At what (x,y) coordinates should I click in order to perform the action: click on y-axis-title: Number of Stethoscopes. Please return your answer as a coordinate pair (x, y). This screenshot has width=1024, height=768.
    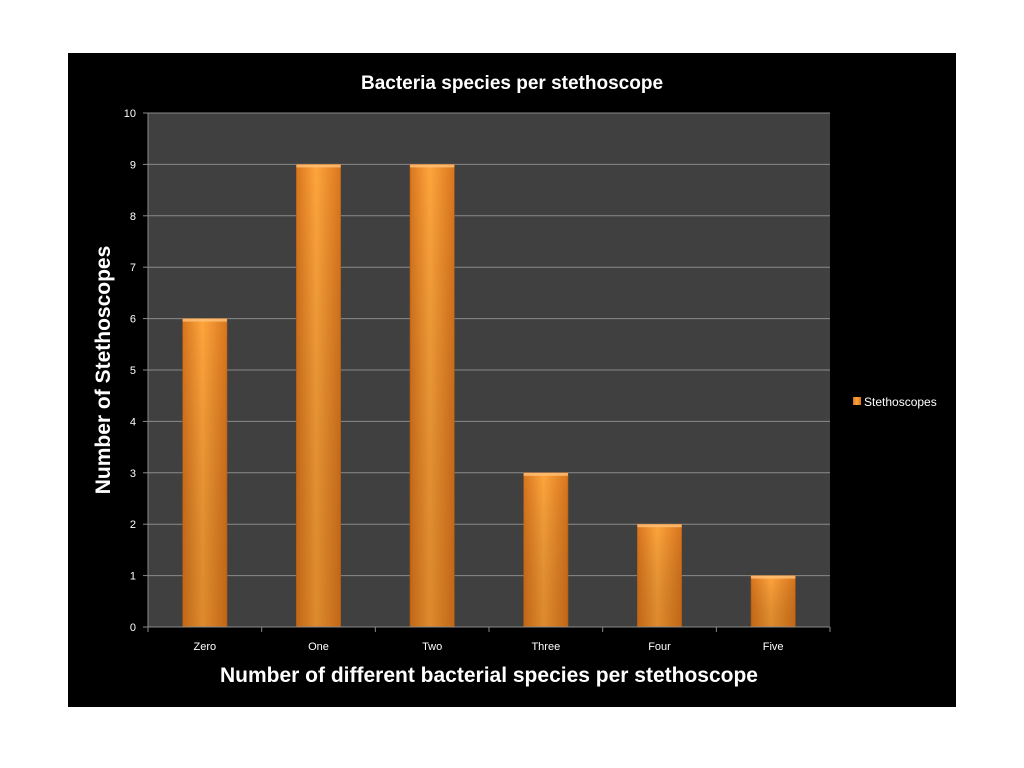
    Looking at the image, I should click on (103, 370).